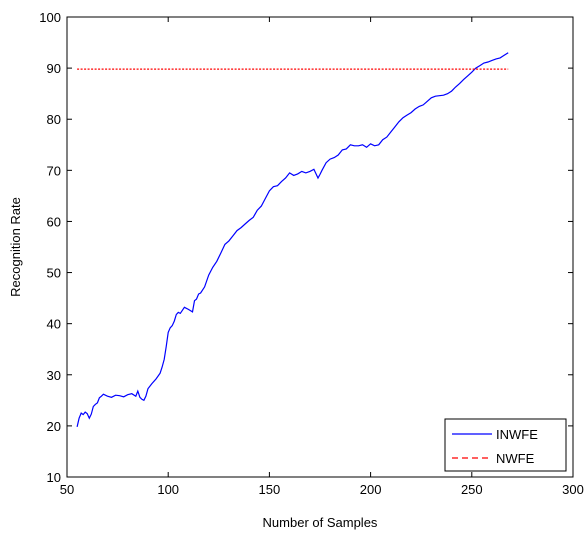 This screenshot has height=538, width=587. I want to click on y-tick-label: 100, so click(50, 17).